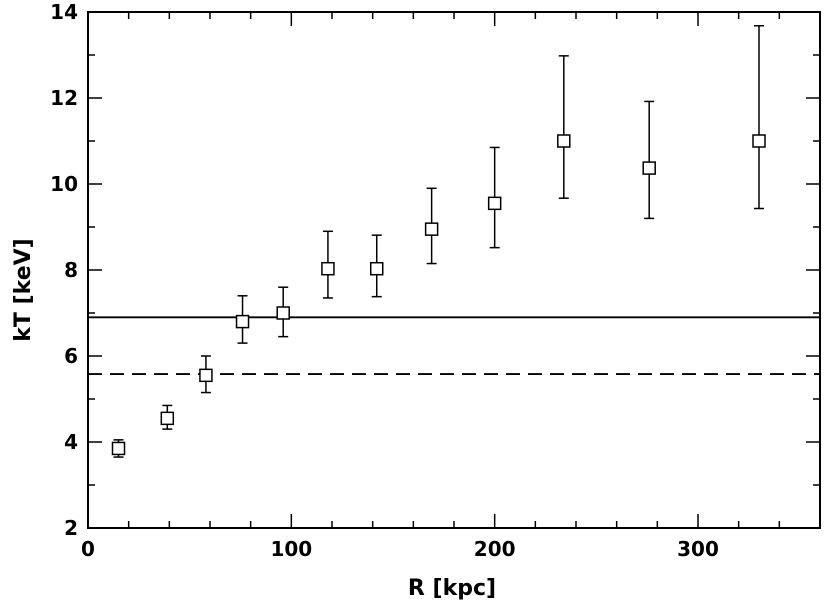 This screenshot has width=830, height=610. I want to click on y-tick-label: 6, so click(71, 356).